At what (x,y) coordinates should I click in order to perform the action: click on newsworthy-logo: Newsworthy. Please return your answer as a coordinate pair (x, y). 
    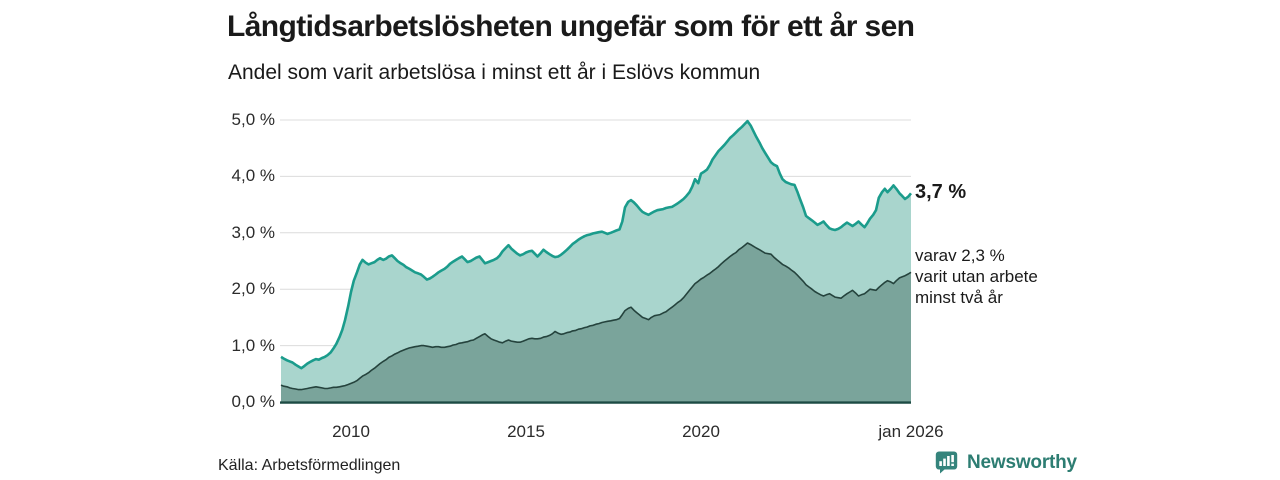
    Looking at the image, I should click on (1005, 462).